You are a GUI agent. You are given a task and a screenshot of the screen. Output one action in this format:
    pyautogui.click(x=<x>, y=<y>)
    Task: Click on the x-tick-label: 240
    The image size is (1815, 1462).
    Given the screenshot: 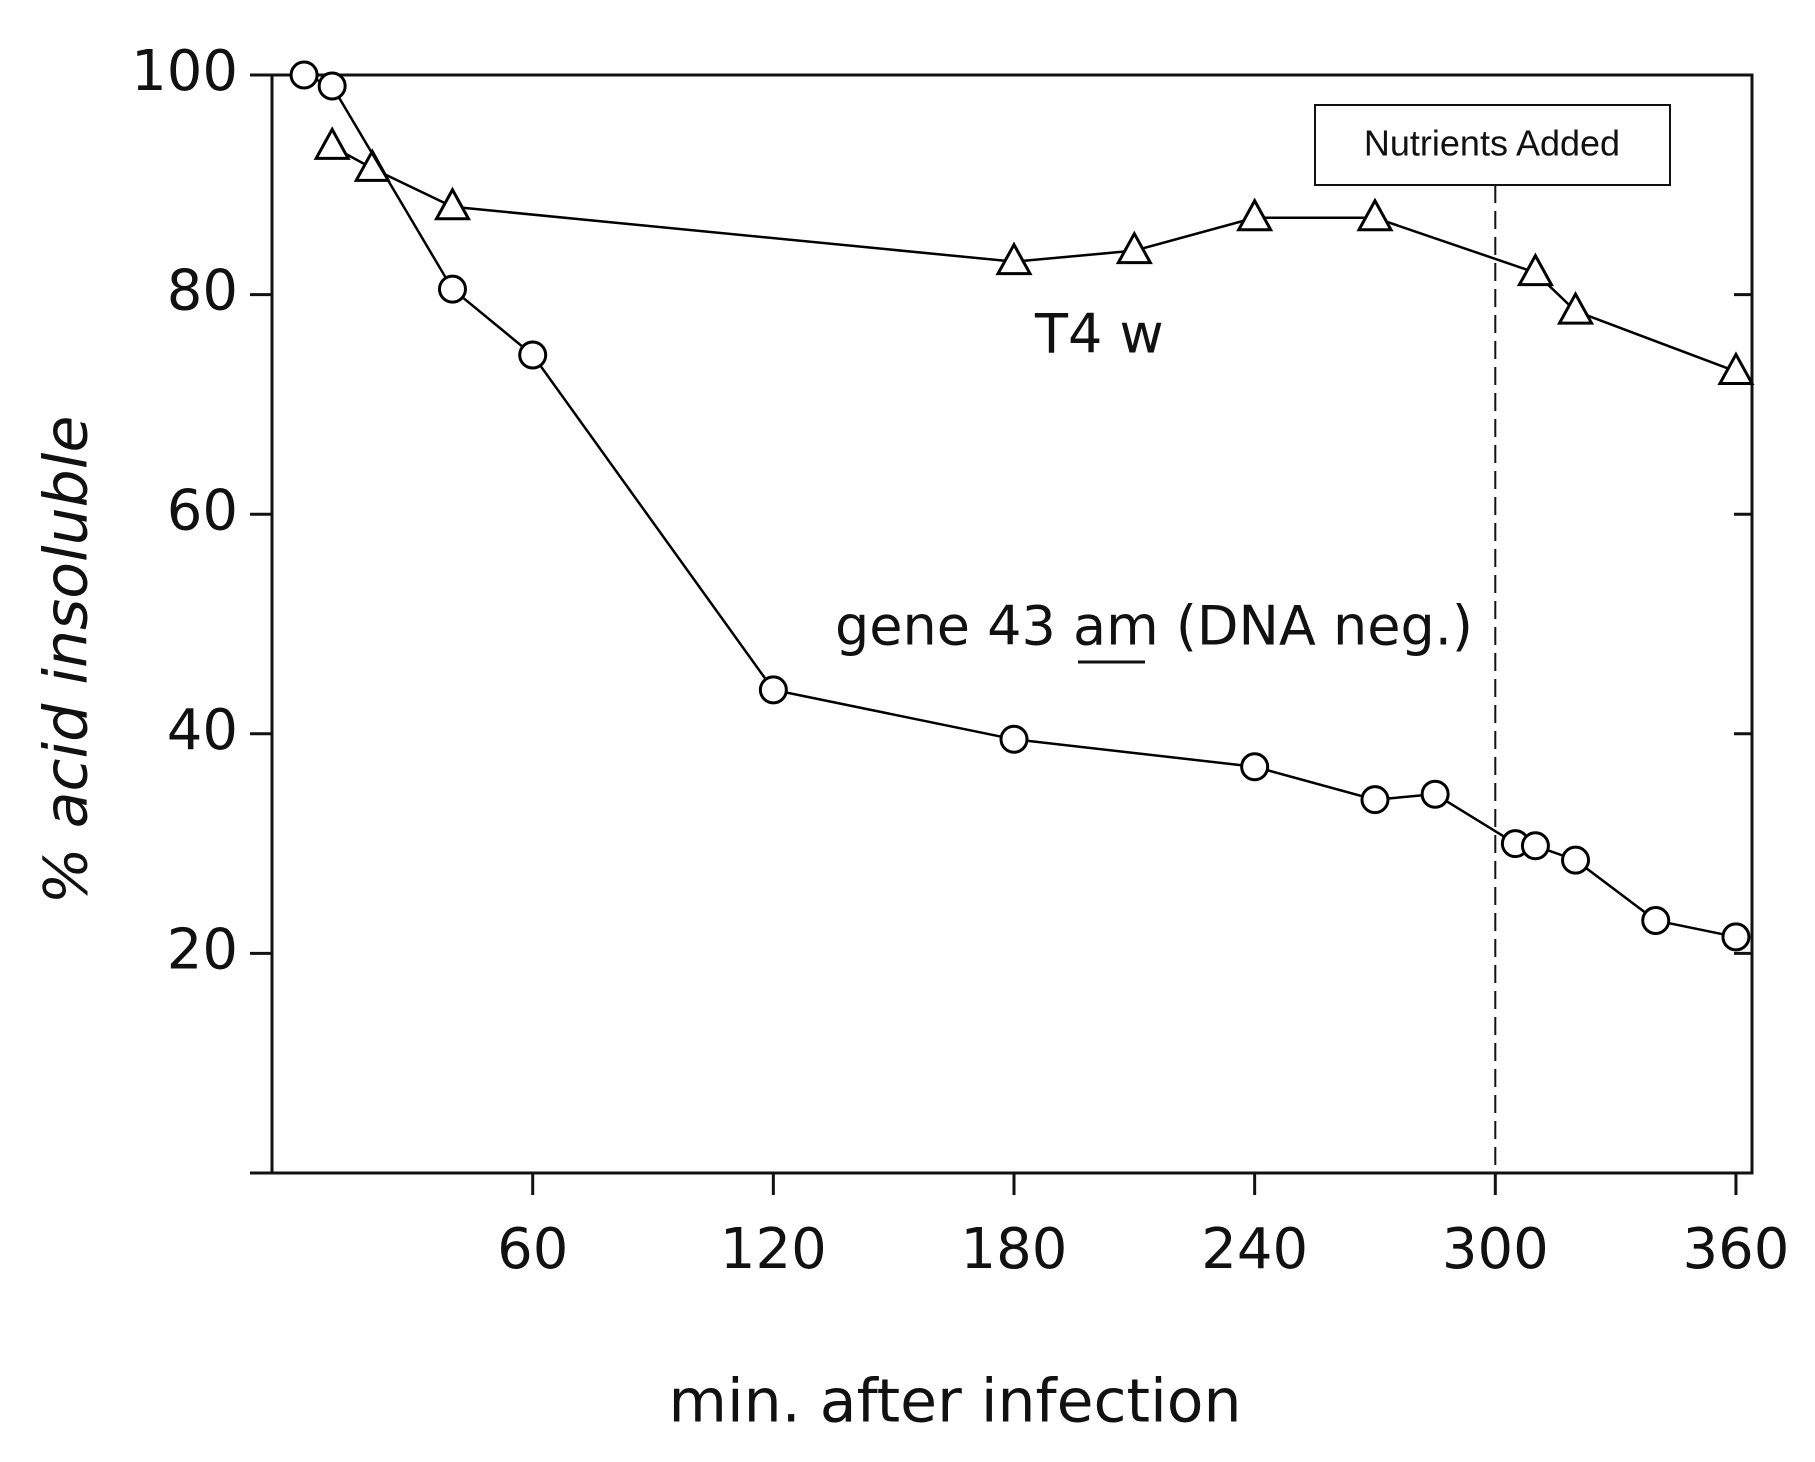 What is the action you would take?
    pyautogui.click(x=1254, y=1249)
    